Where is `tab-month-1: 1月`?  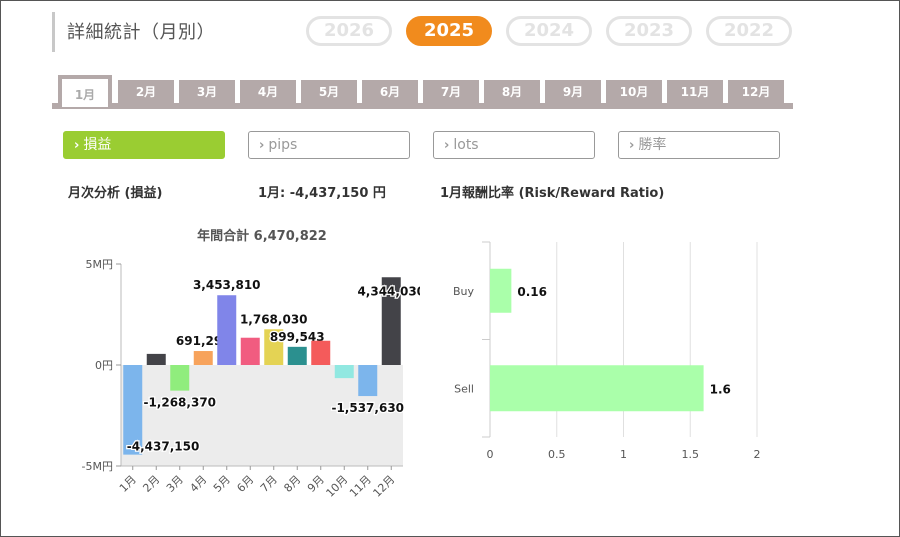 tab-month-1: 1月 is located at coordinates (85, 91).